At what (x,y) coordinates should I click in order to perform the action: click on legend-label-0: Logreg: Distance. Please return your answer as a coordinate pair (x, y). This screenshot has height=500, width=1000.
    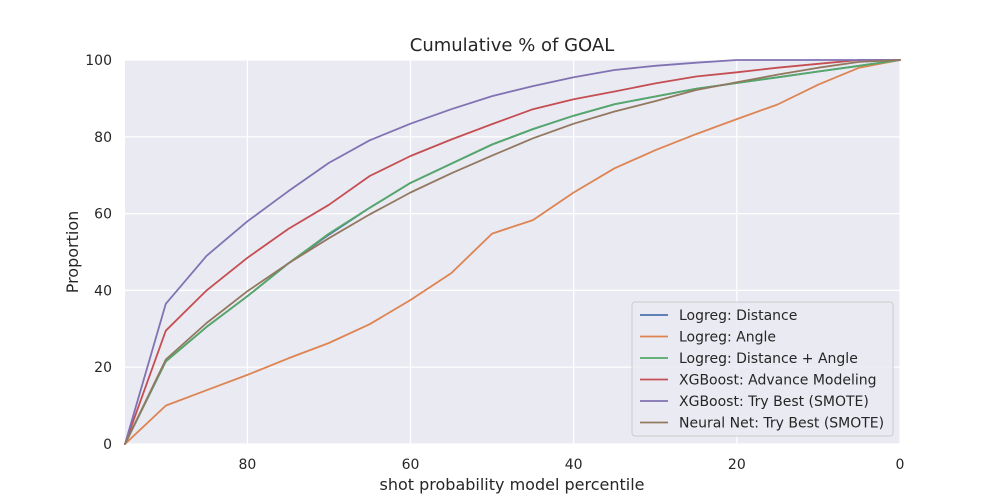
    Looking at the image, I should click on (738, 316).